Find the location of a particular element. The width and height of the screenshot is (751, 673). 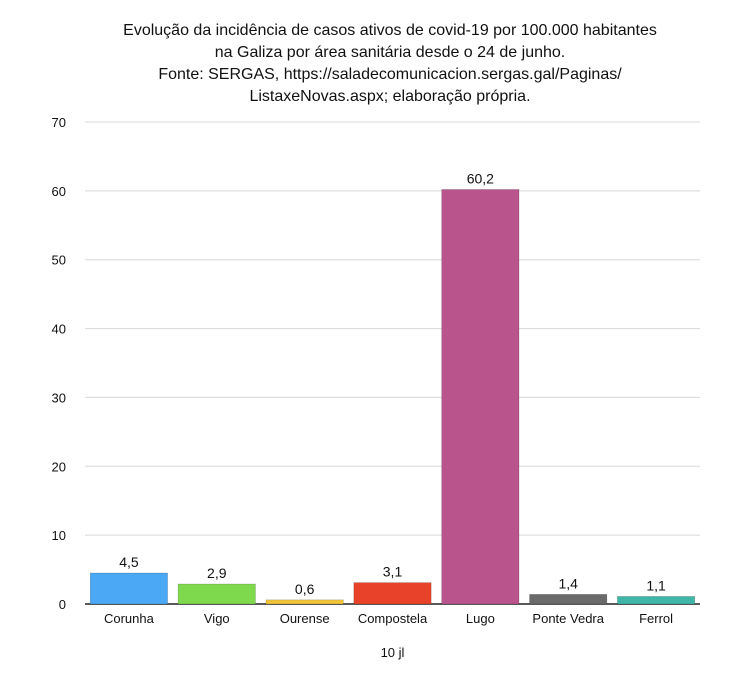

y-axis: 0 10 20 30 40 50 60 70 is located at coordinates (59, 363).